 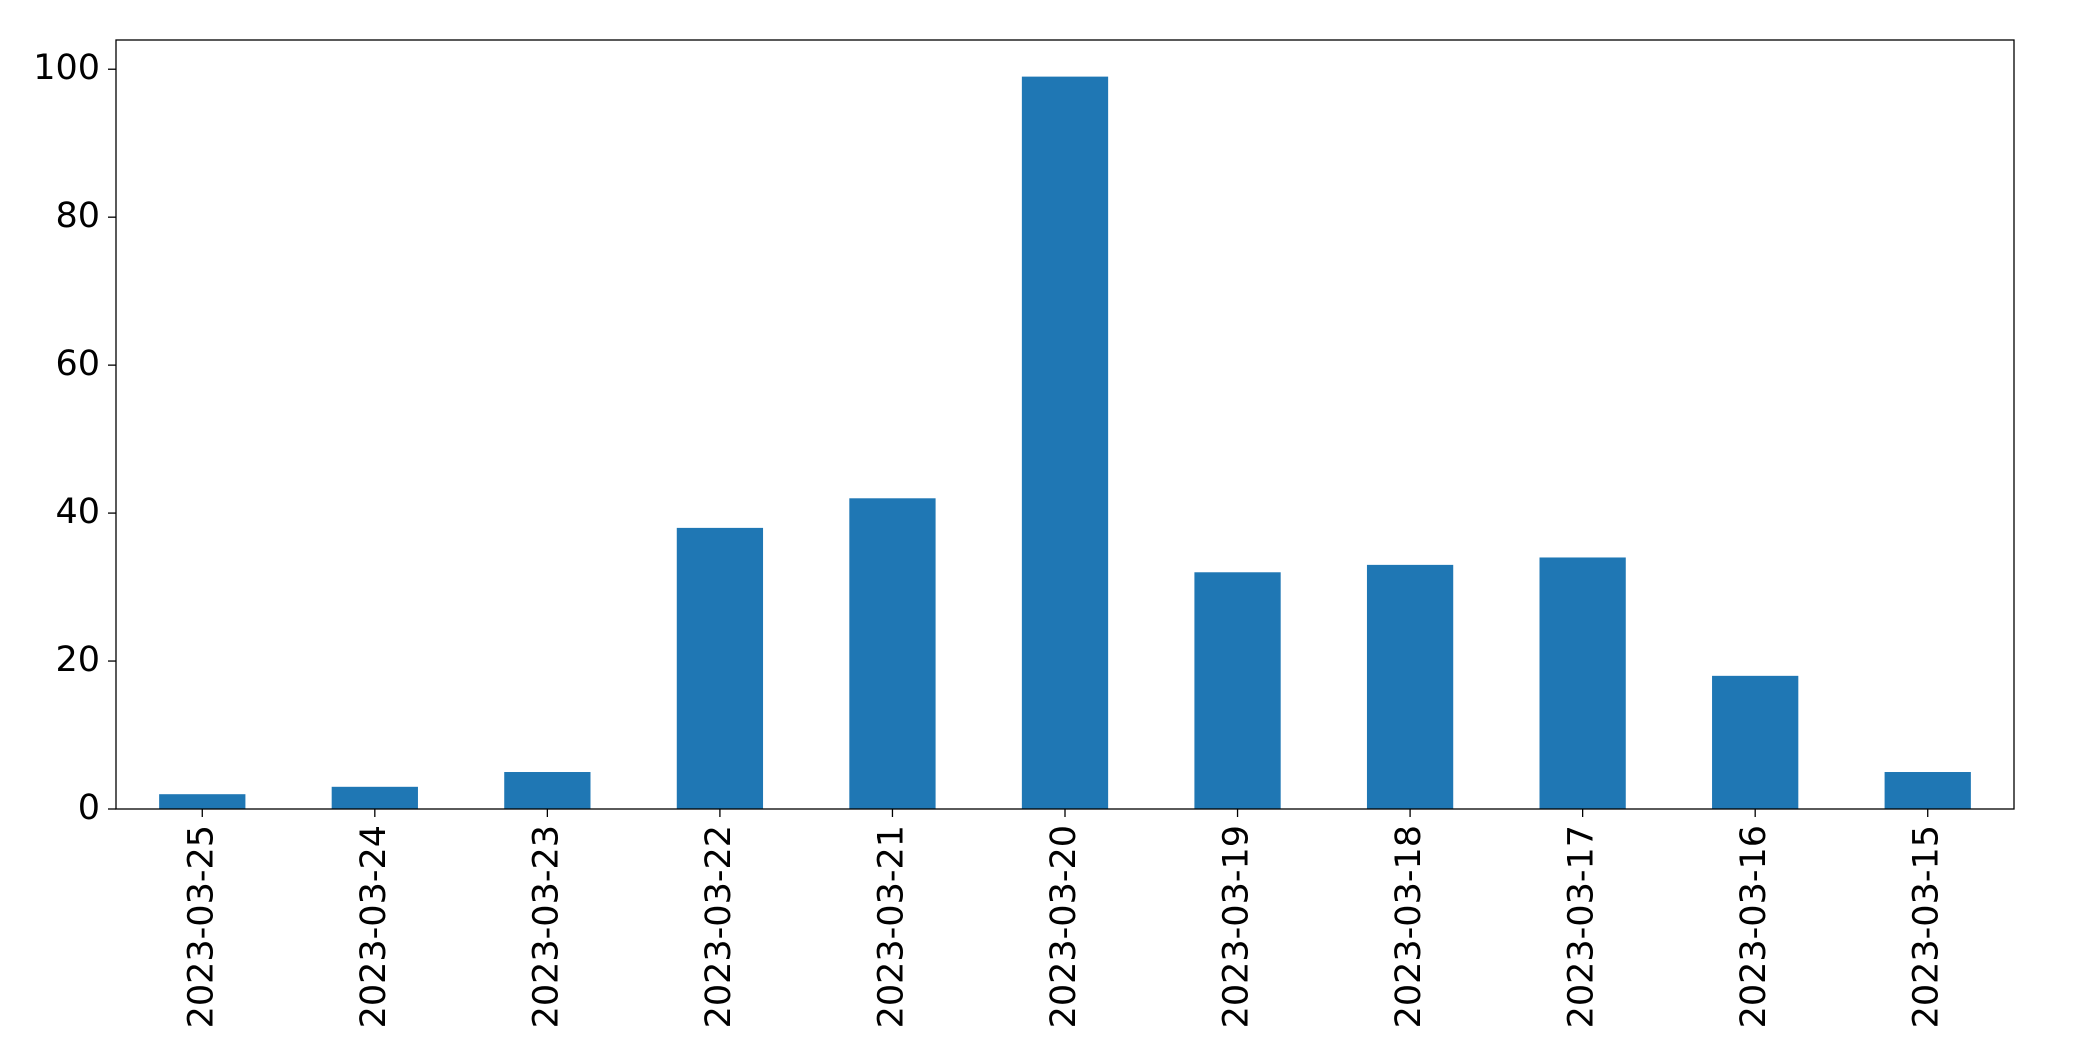 What do you see at coordinates (77, 512) in the screenshot?
I see `y-tick-label: 40` at bounding box center [77, 512].